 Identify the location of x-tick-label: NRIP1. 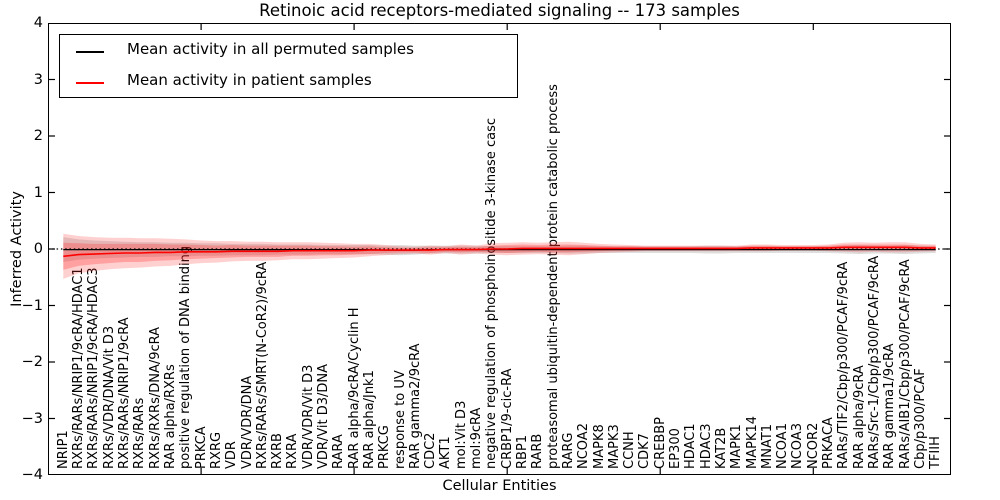
(63, 449).